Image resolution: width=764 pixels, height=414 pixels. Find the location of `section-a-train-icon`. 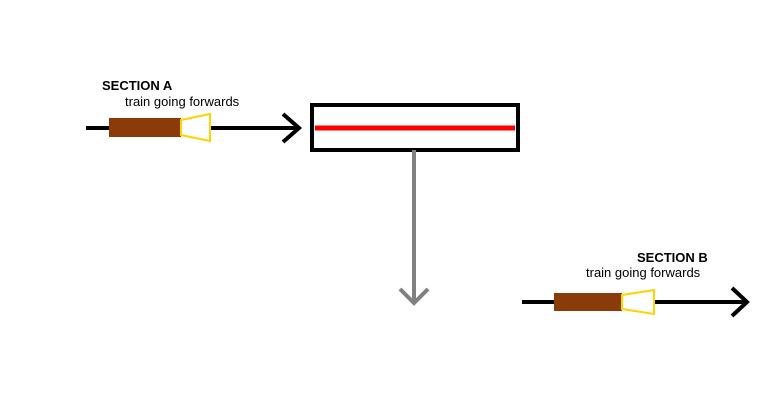

section-a-train-icon is located at coordinates (160, 127).